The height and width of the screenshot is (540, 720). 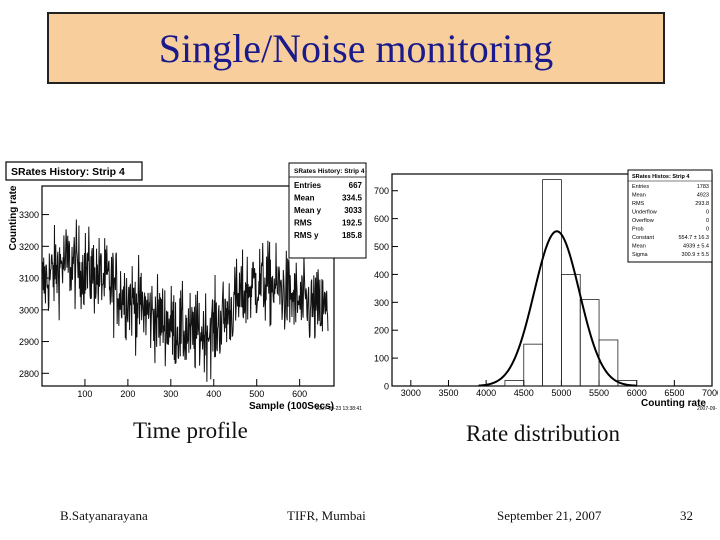 I want to click on x-tick-label: 5500, so click(x=599, y=393).